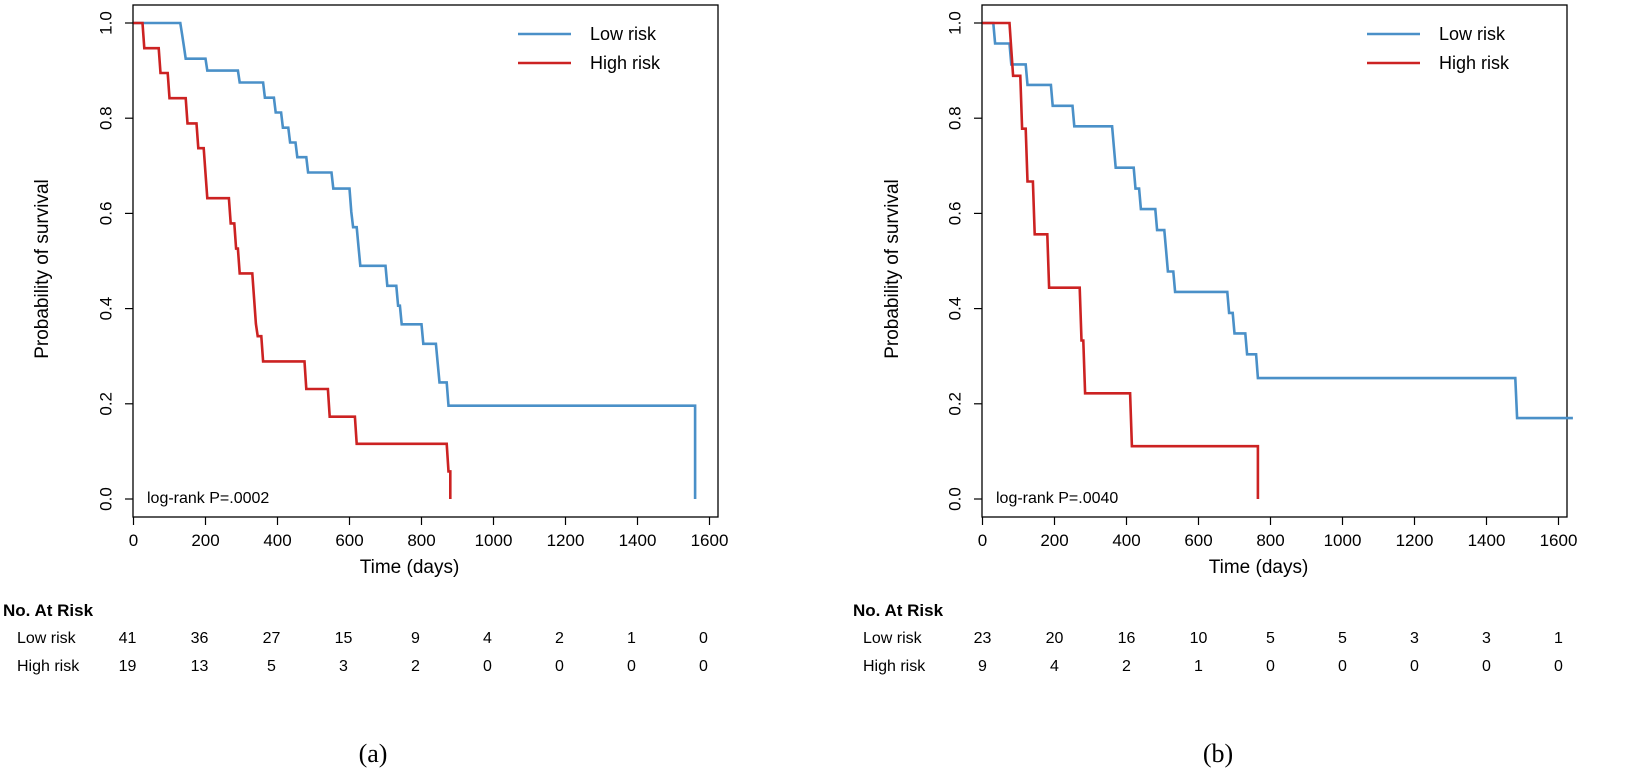 This screenshot has height=783, width=1650. I want to click on log-rank-p-value: log-rank P=.0040, so click(1057, 498).